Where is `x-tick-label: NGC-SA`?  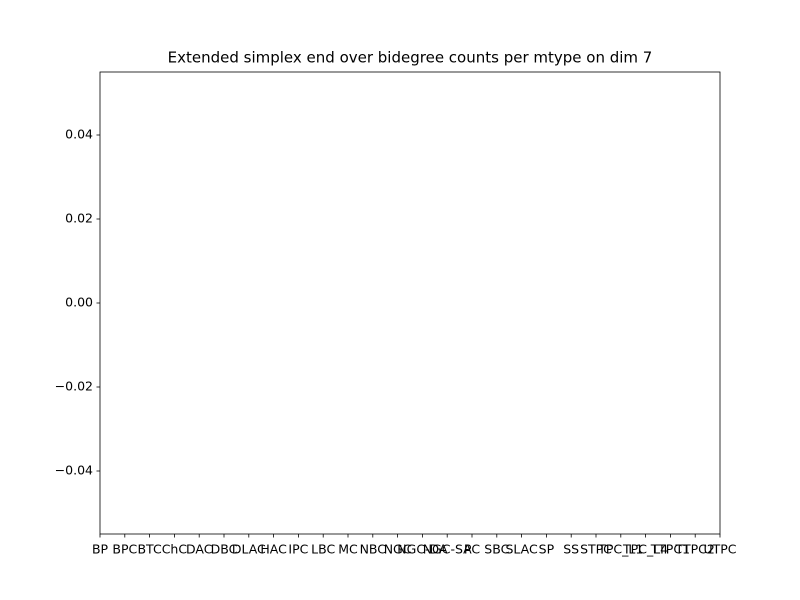
x-tick-label: NGC-SA is located at coordinates (447, 549).